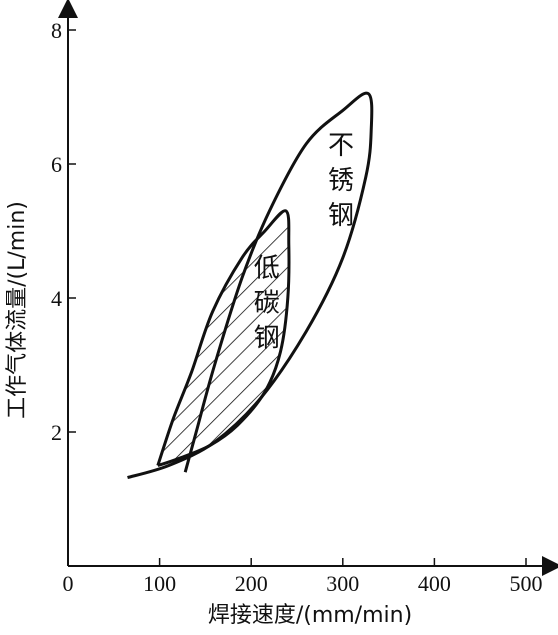 The height and width of the screenshot is (635, 558). Describe the element at coordinates (56, 298) in the screenshot. I see `y-tick-label: 4` at that location.